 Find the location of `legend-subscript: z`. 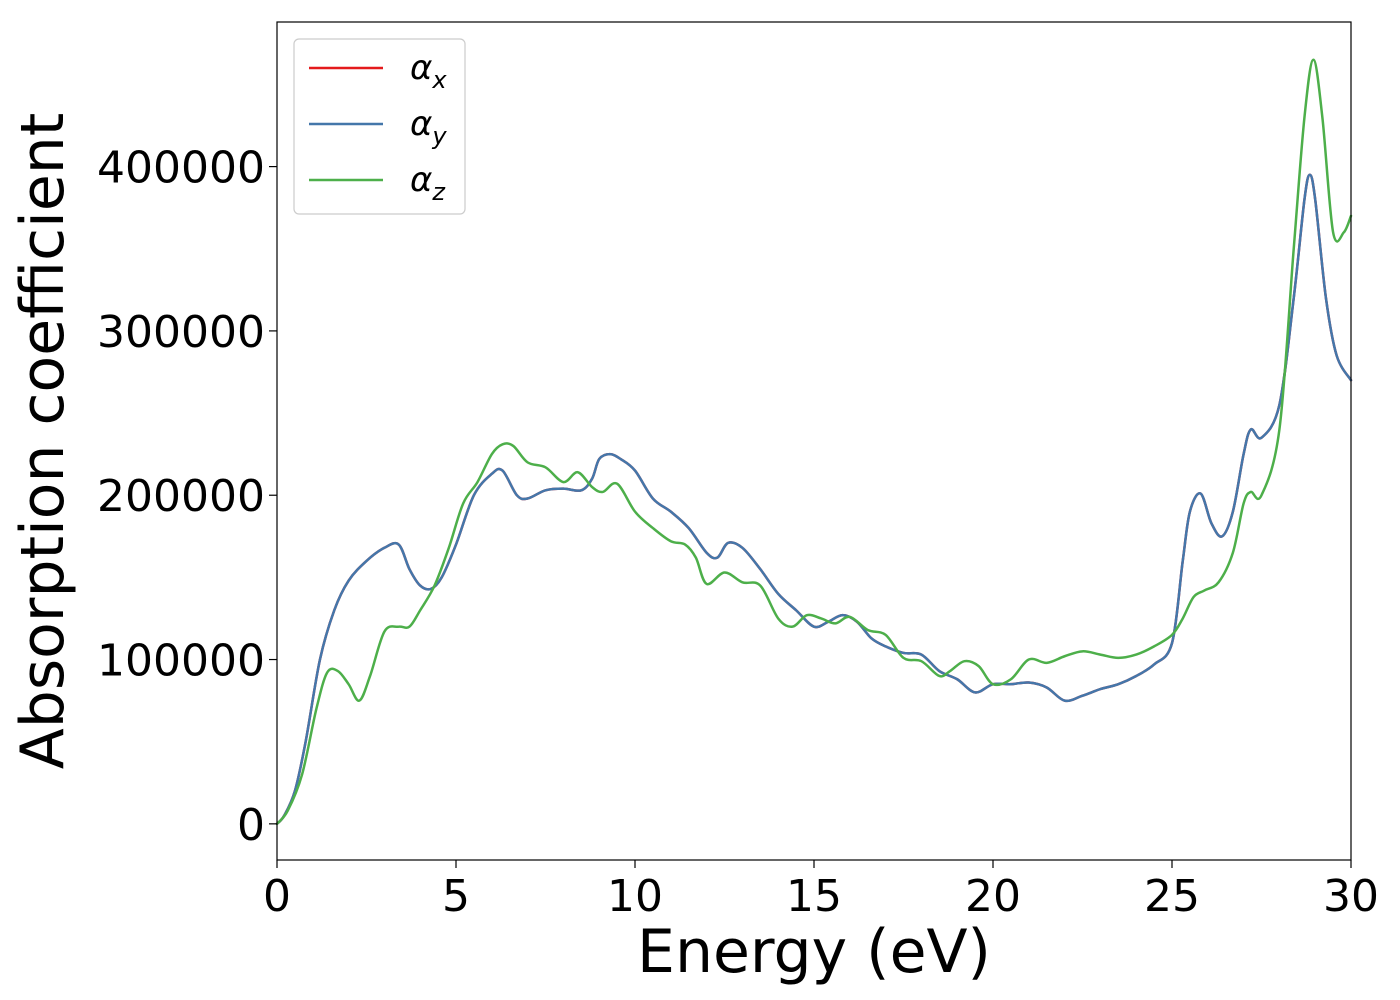

legend-subscript: z is located at coordinates (438, 192).